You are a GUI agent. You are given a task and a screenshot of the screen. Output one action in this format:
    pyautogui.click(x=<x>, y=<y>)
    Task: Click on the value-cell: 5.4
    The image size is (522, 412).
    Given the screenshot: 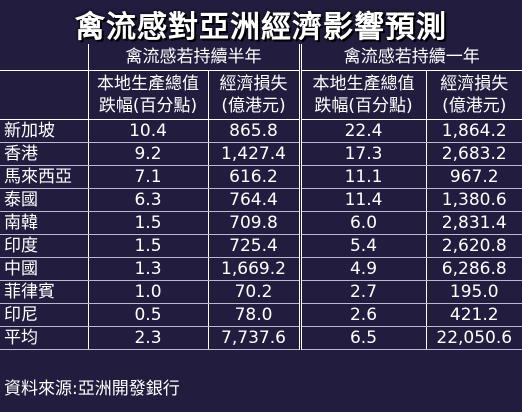 What is the action you would take?
    pyautogui.click(x=362, y=246)
    